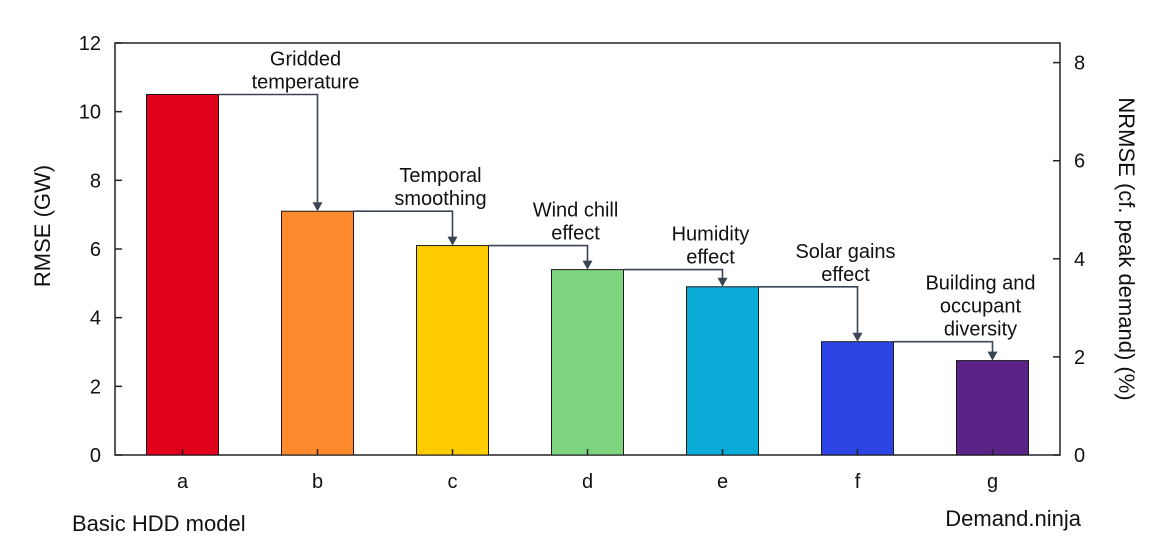  What do you see at coordinates (440, 199) in the screenshot?
I see `annotation-line: smoothing` at bounding box center [440, 199].